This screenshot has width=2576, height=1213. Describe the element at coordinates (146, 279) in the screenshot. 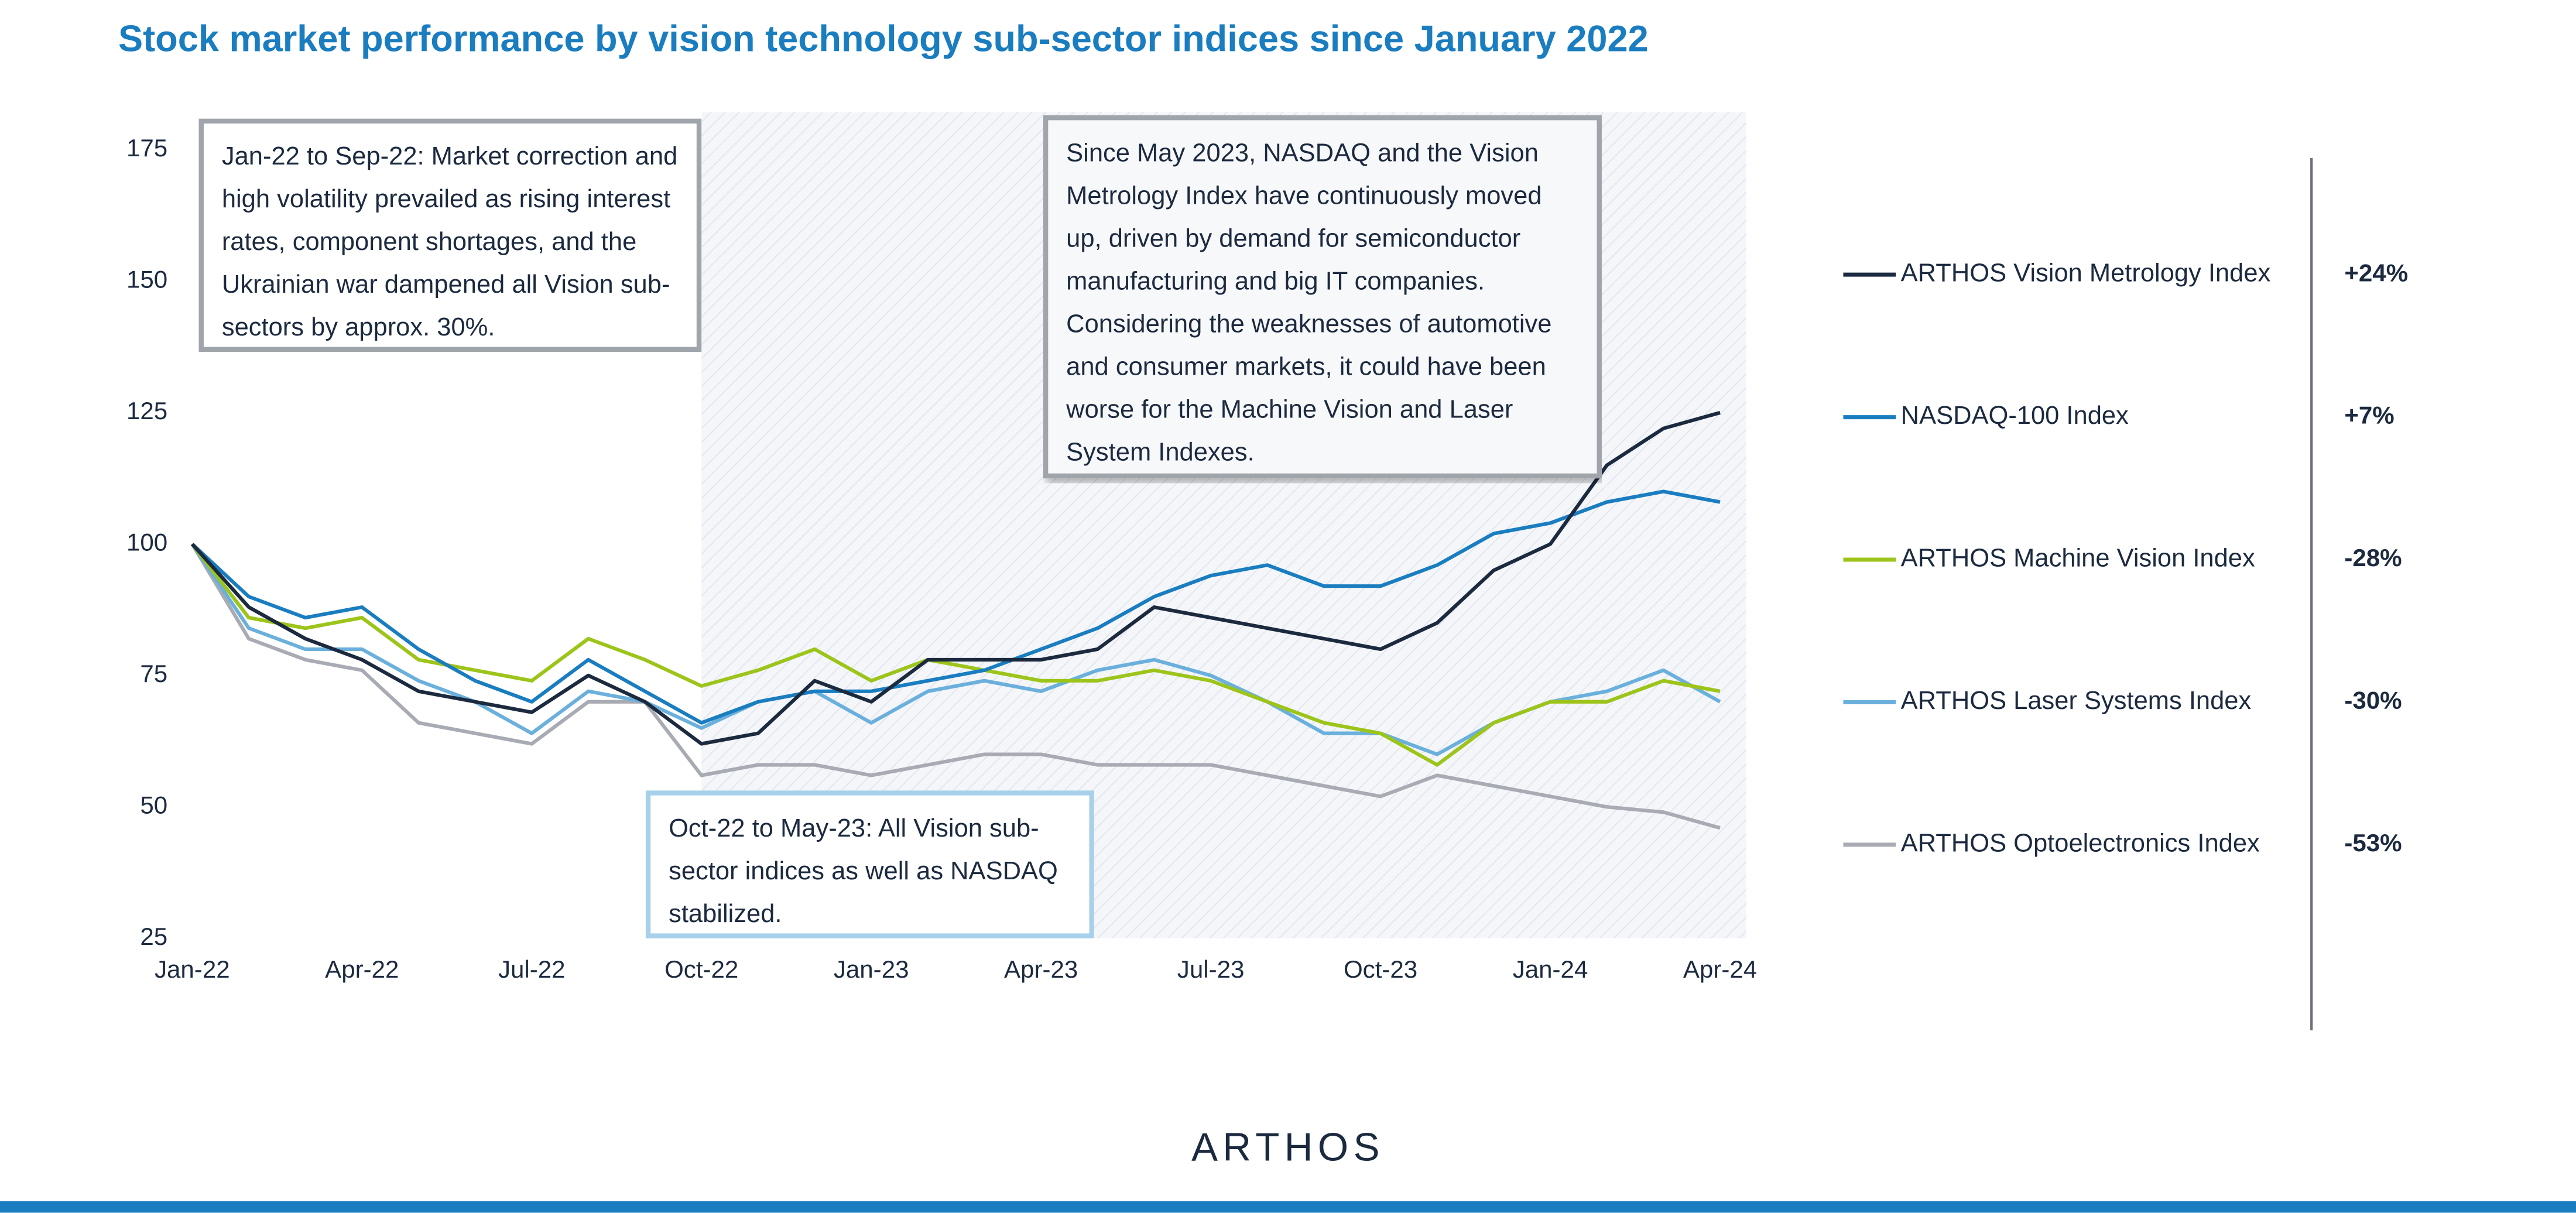

I see `y-tick-label: 150` at that location.